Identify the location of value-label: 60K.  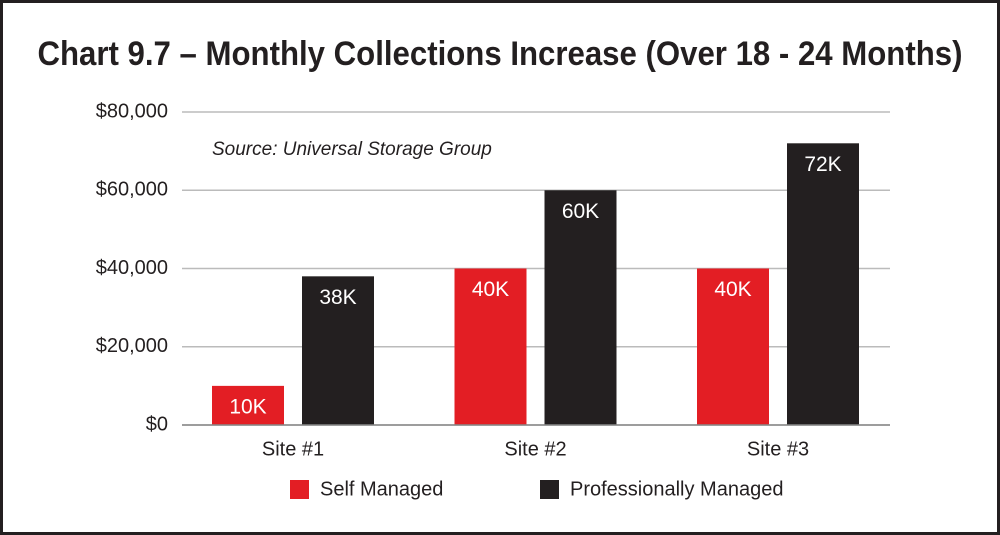
(580, 211).